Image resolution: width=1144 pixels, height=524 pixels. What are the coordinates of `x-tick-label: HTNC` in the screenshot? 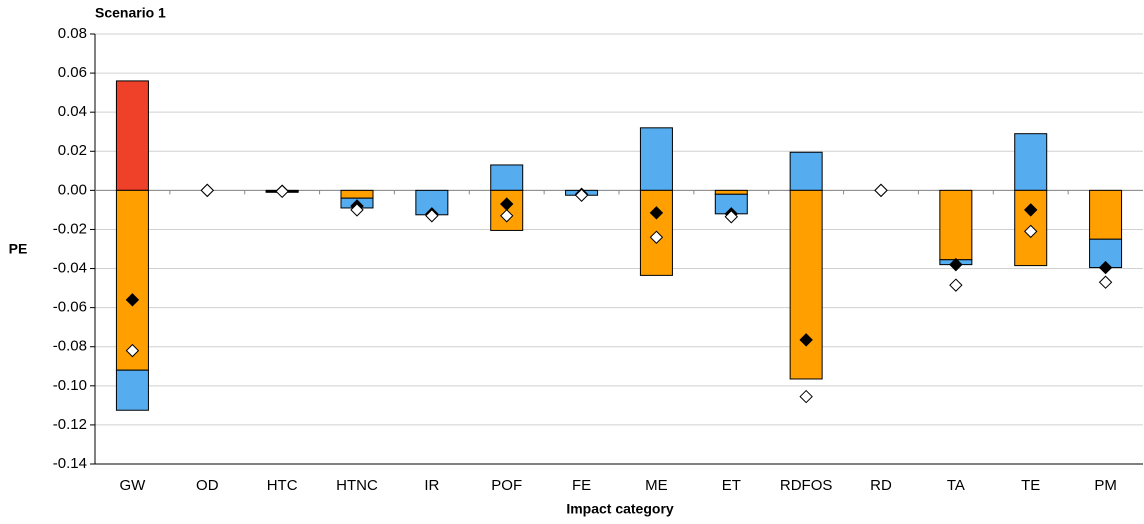 It's located at (357, 485).